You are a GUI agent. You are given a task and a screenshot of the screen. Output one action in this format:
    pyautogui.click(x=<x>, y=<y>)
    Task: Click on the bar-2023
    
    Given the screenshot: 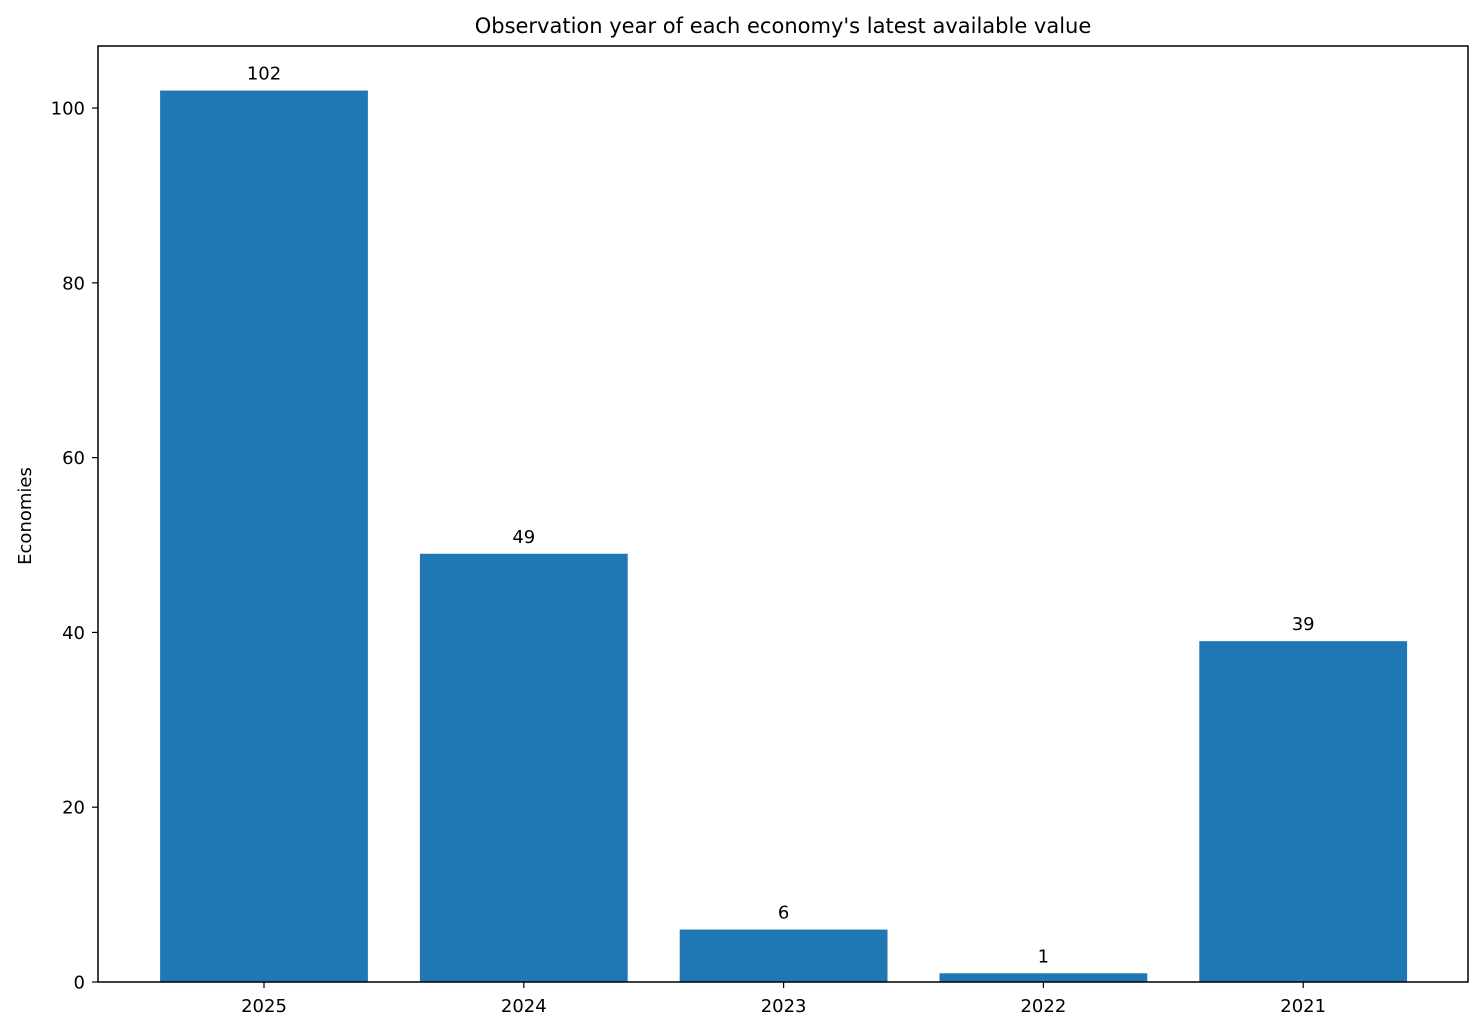 What is the action you would take?
    pyautogui.click(x=783, y=955)
    